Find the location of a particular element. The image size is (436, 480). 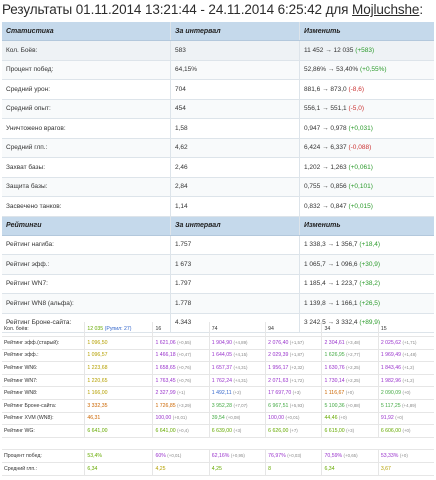

player-link: Mojluchshe is located at coordinates (386, 9).